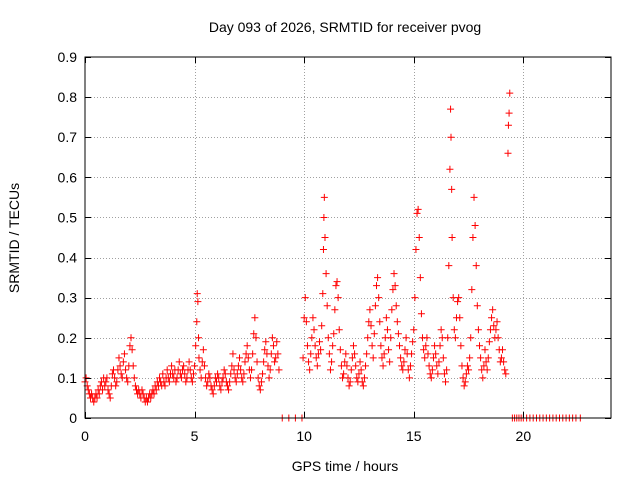 The image size is (640, 480). What do you see at coordinates (68, 97) in the screenshot?
I see `y-tick-label: 0.8` at bounding box center [68, 97].